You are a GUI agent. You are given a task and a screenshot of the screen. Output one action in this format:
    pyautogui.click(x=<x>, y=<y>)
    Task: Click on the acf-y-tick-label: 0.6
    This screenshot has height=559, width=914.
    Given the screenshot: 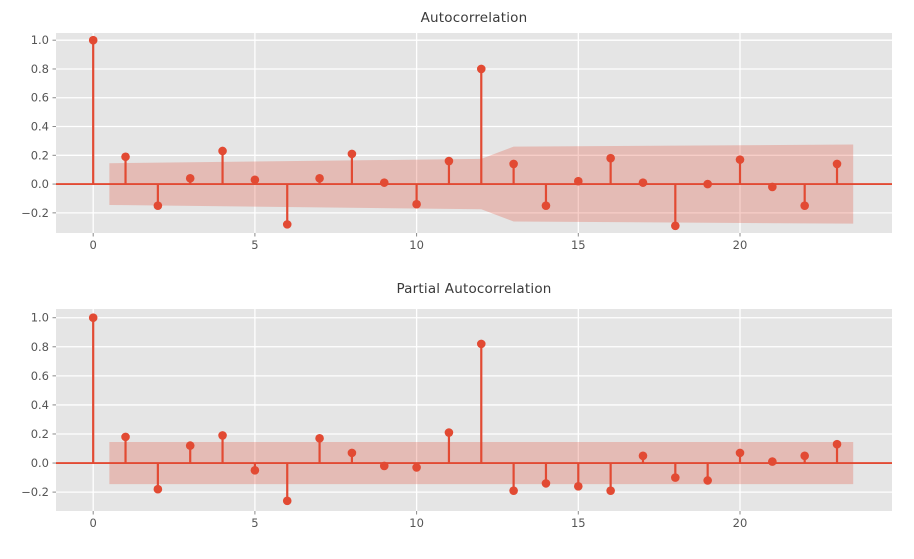 What is the action you would take?
    pyautogui.click(x=40, y=98)
    